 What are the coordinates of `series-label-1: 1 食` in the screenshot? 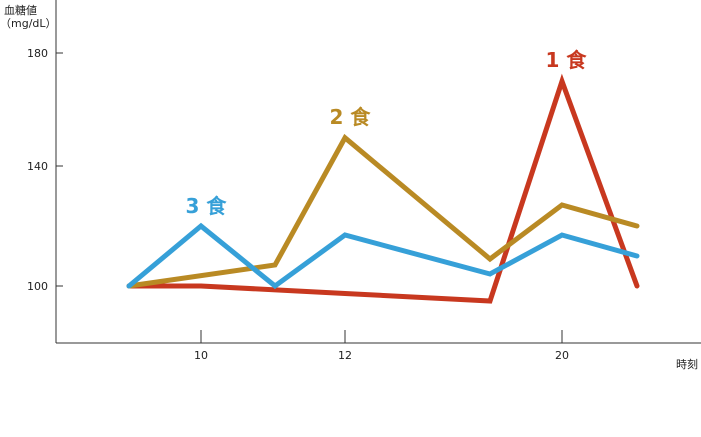 It's located at (567, 60).